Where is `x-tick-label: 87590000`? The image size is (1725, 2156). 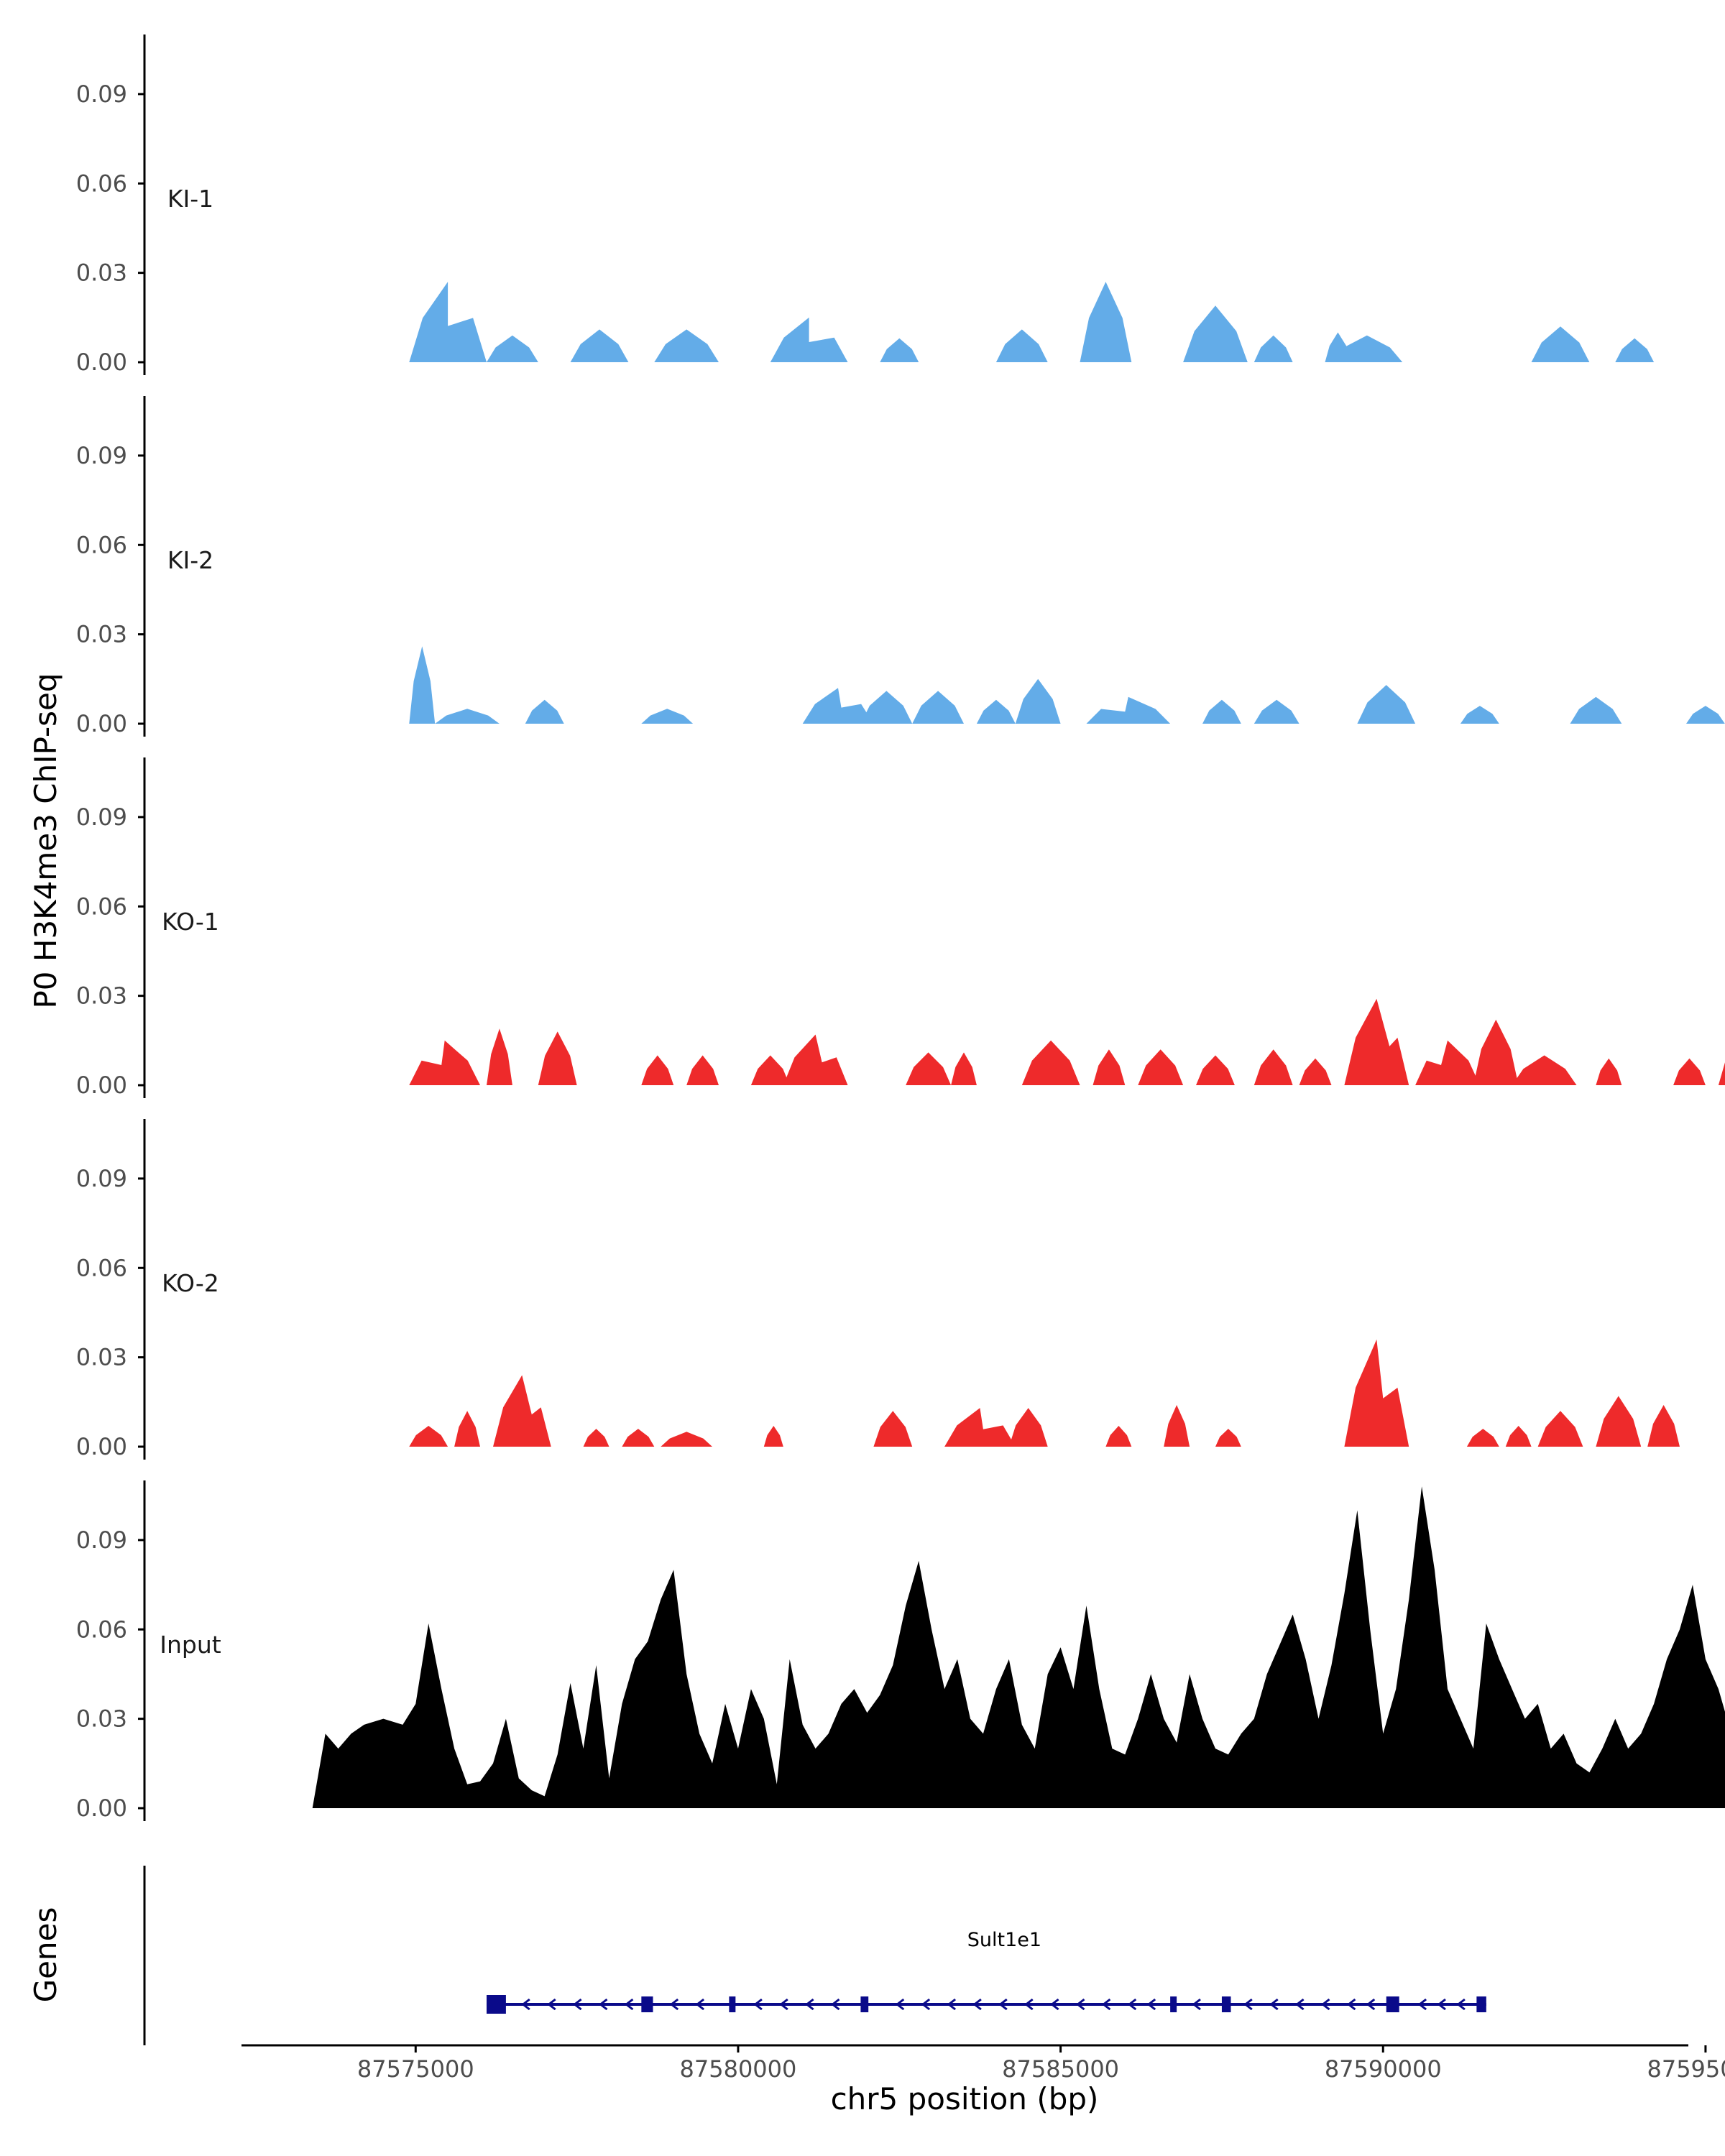
x-tick-label: 87590000 is located at coordinates (1383, 2069).